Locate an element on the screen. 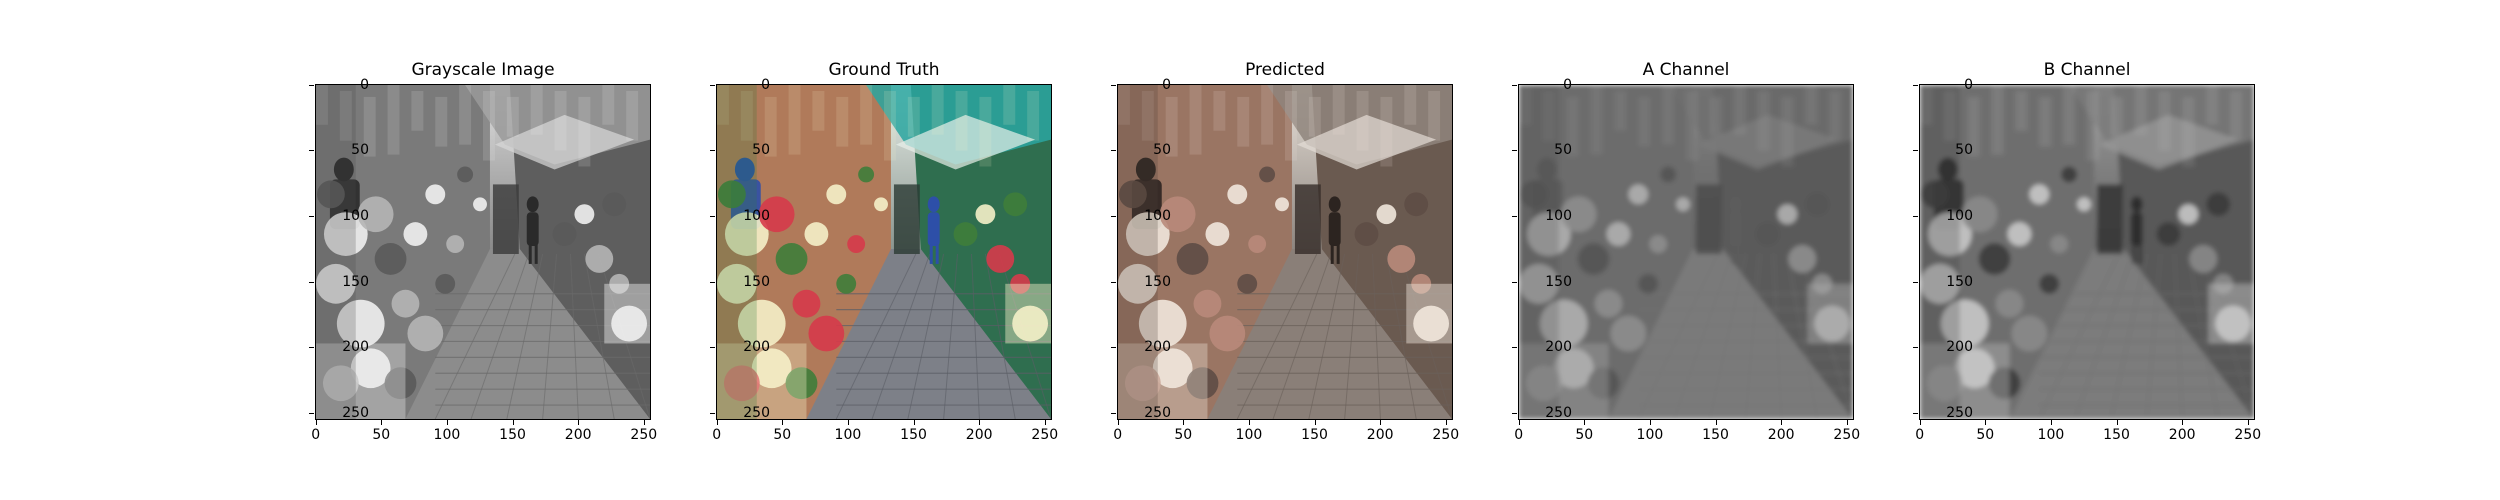 This screenshot has width=2500, height=500. panel-title: Ground Truth is located at coordinates (884, 70).